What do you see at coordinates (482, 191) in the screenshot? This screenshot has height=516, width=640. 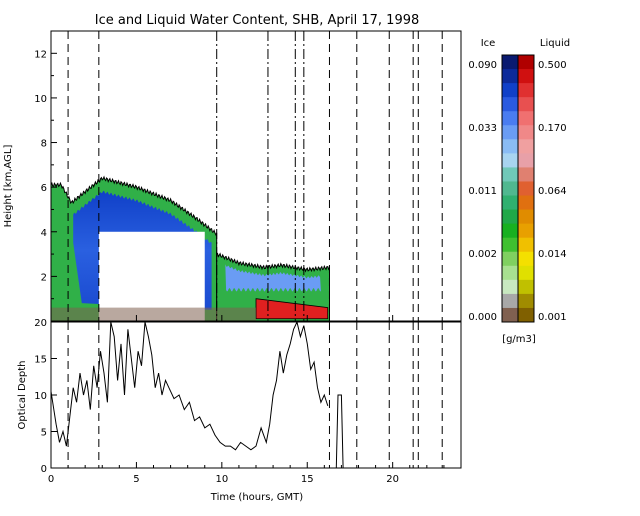 I see `colorbar-ice-tick-2: 0.011` at bounding box center [482, 191].